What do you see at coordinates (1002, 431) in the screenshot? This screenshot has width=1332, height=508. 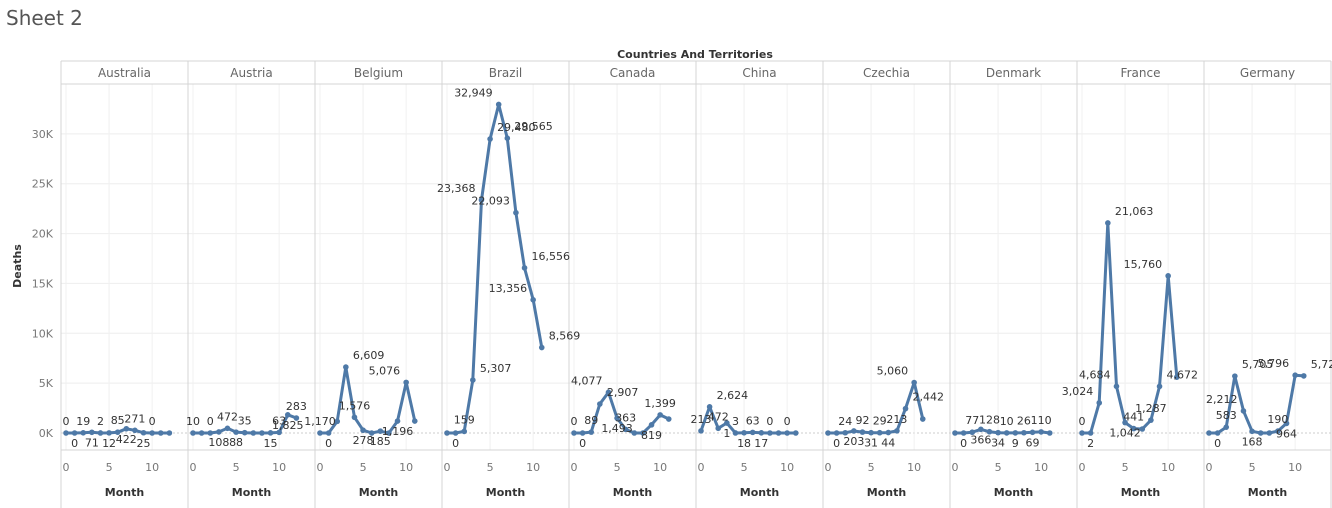 I see `series-line` at bounding box center [1002, 431].